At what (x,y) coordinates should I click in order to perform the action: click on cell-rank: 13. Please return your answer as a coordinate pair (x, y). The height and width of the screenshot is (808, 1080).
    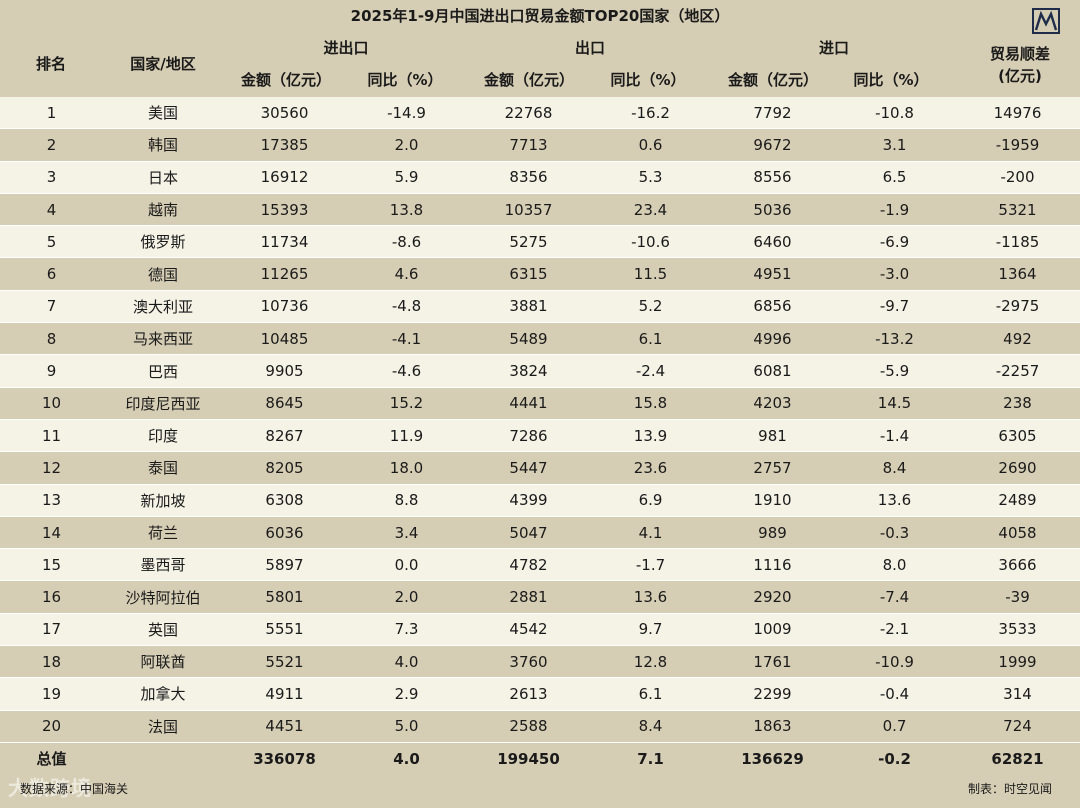
    Looking at the image, I should click on (51, 500).